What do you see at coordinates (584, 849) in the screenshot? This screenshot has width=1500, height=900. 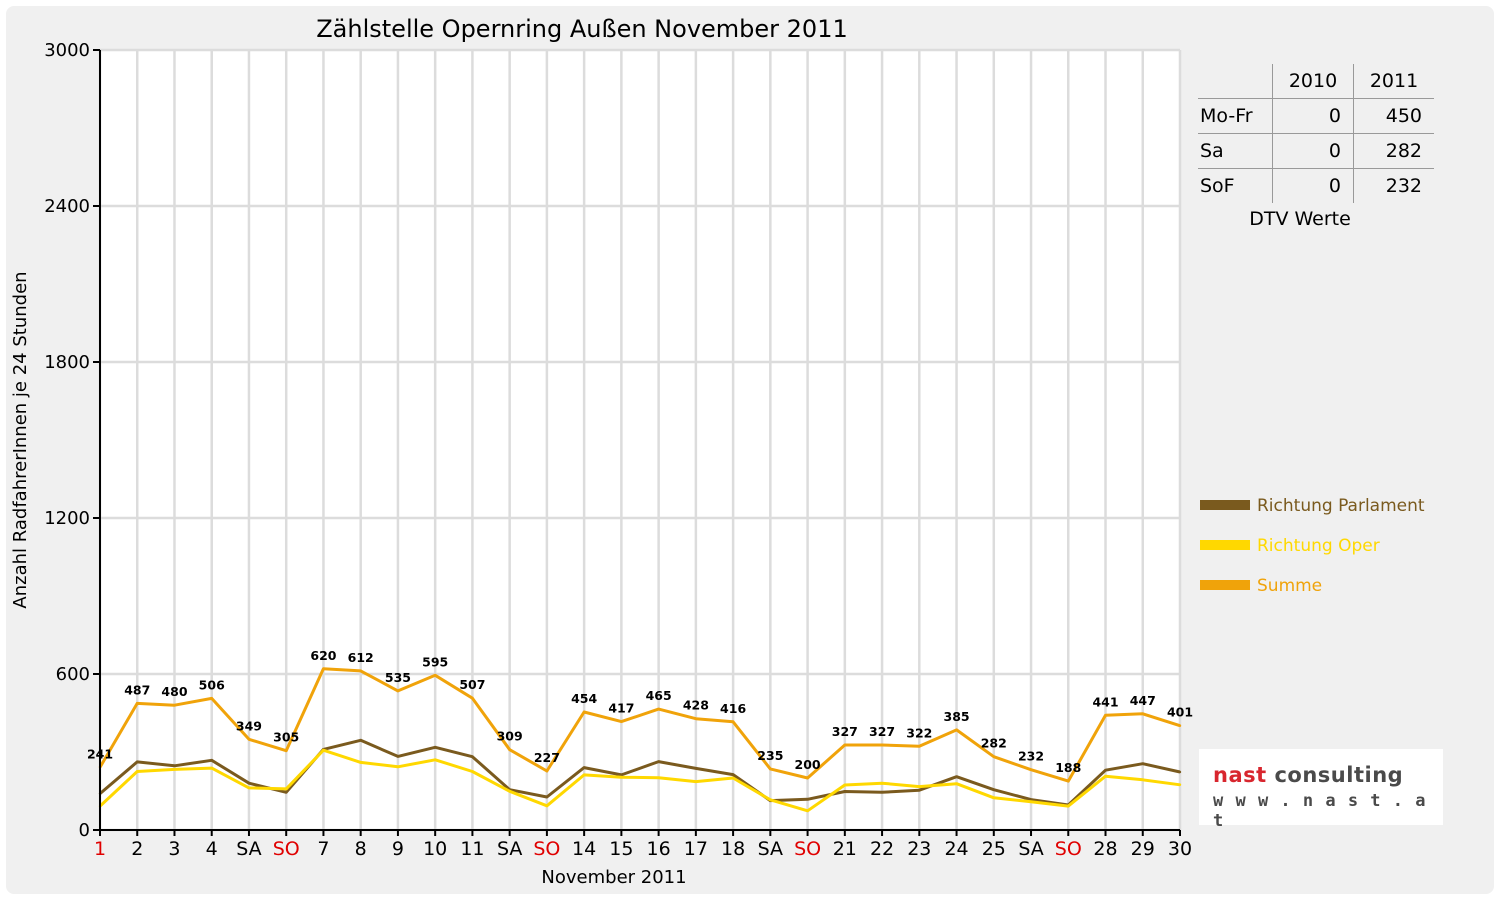 I see `x-tick-label: 14` at bounding box center [584, 849].